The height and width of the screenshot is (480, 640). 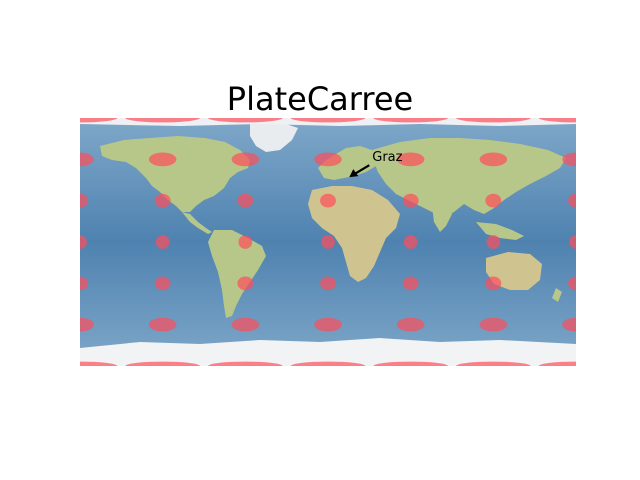 What do you see at coordinates (320, 99) in the screenshot?
I see `map-title: PlateCarree` at bounding box center [320, 99].